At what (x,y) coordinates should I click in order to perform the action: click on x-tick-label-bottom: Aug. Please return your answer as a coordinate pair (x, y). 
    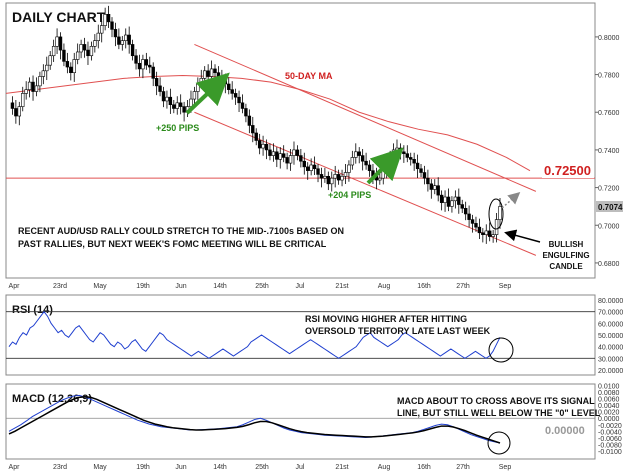
    Looking at the image, I should click on (384, 467).